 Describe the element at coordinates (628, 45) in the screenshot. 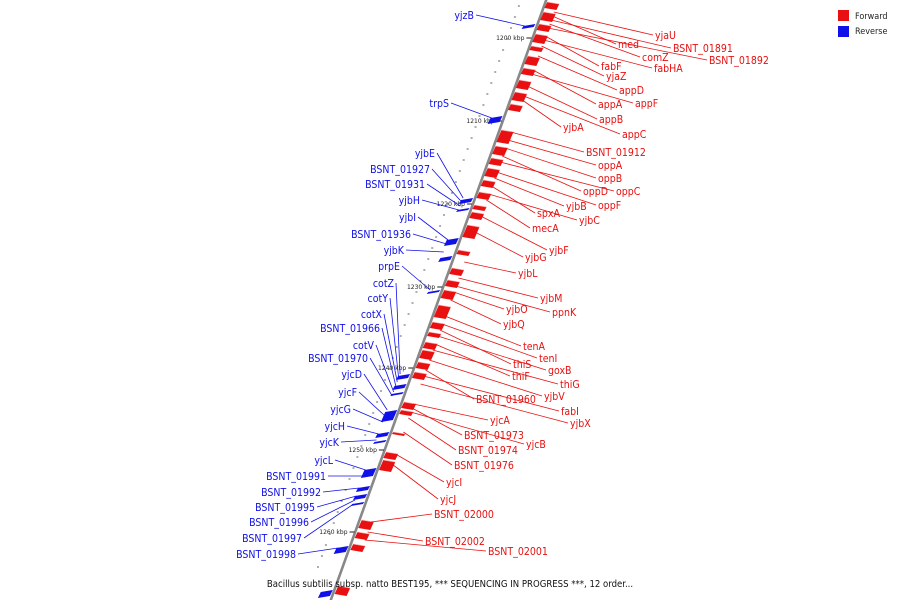

I see `forward-gene-label: med` at that location.